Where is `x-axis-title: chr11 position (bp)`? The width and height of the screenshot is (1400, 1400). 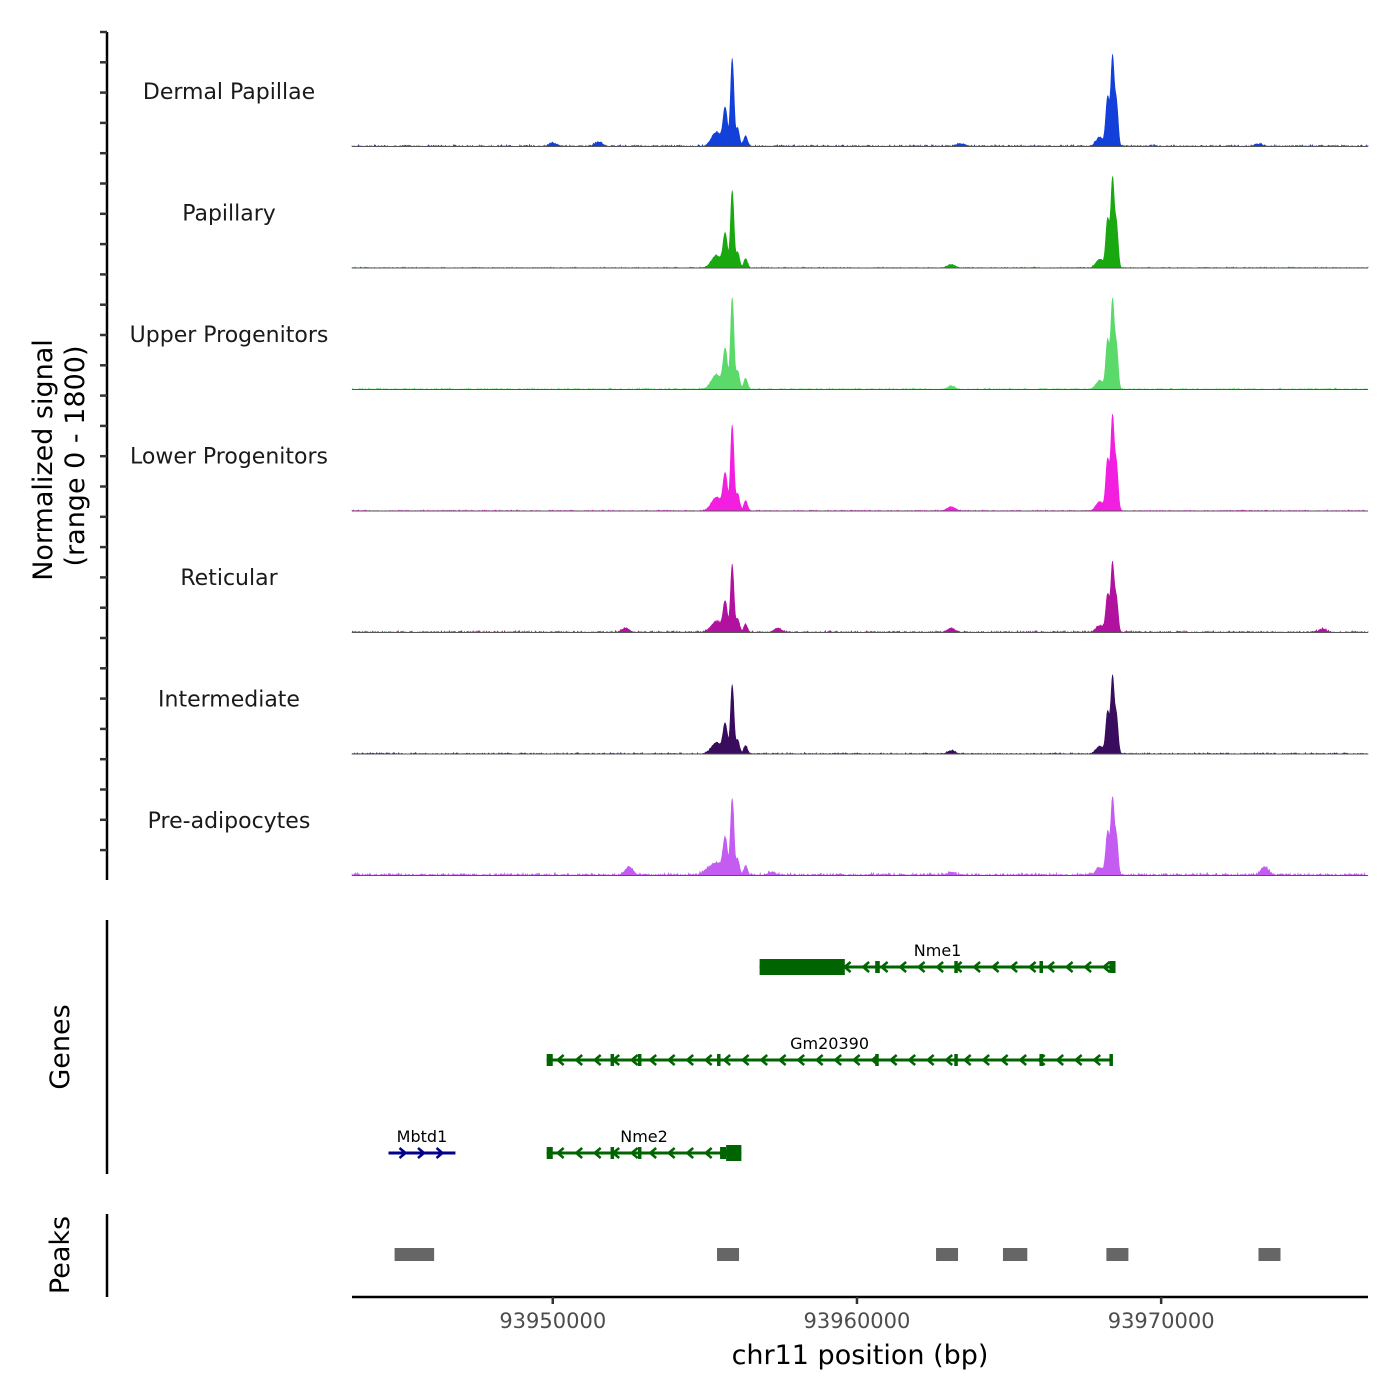
x-axis-title: chr11 position (bp) is located at coordinates (860, 1355).